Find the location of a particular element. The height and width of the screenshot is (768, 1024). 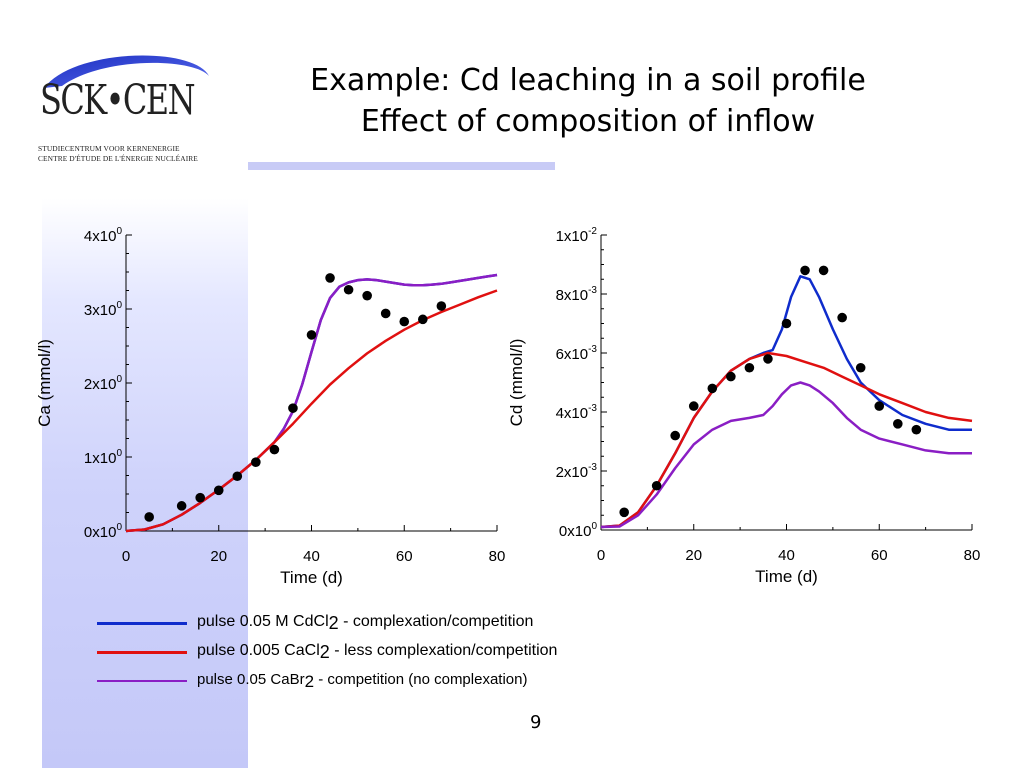

y-axis-label: Ca (mmol/l) is located at coordinates (44, 383).